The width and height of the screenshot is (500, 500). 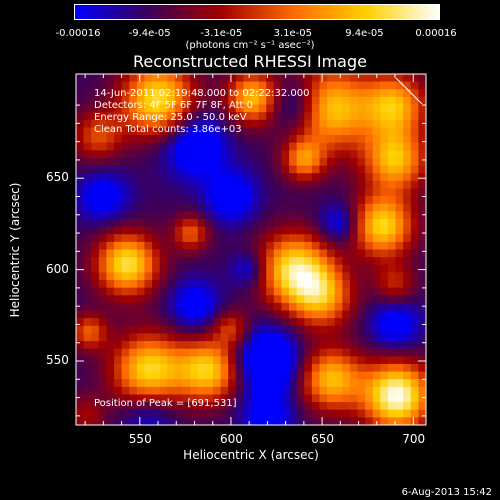 What do you see at coordinates (221, 33) in the screenshot?
I see `colorbar-tick-label: -3.1e-05` at bounding box center [221, 33].